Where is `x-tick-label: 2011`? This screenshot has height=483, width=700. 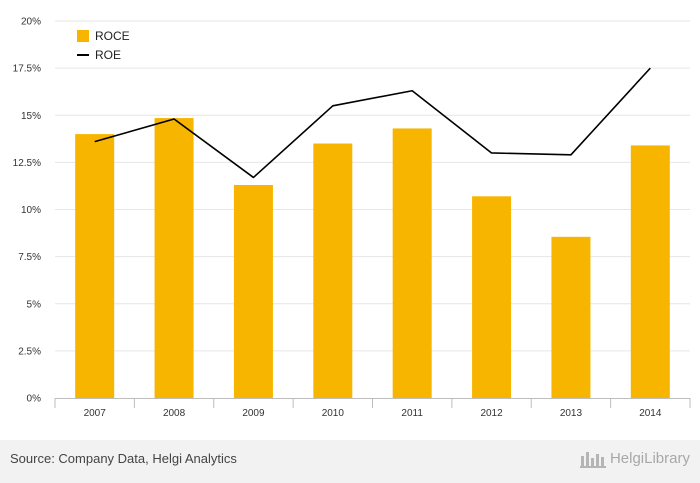
x-tick-label: 2011 is located at coordinates (412, 413).